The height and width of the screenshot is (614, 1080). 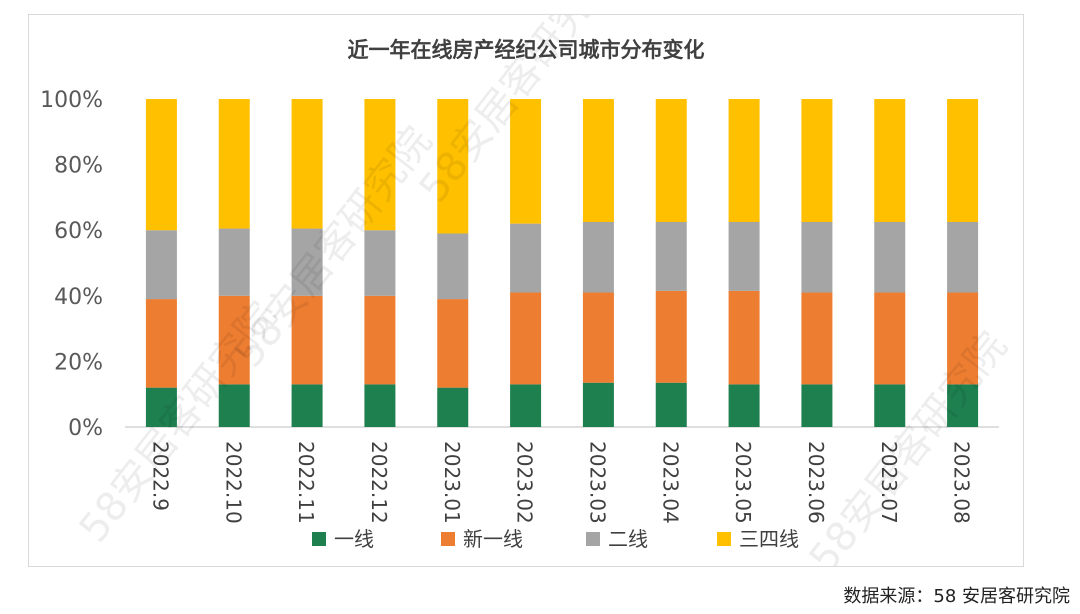 What do you see at coordinates (889, 482) in the screenshot?
I see `x-tick-label: 2023.07` at bounding box center [889, 482].